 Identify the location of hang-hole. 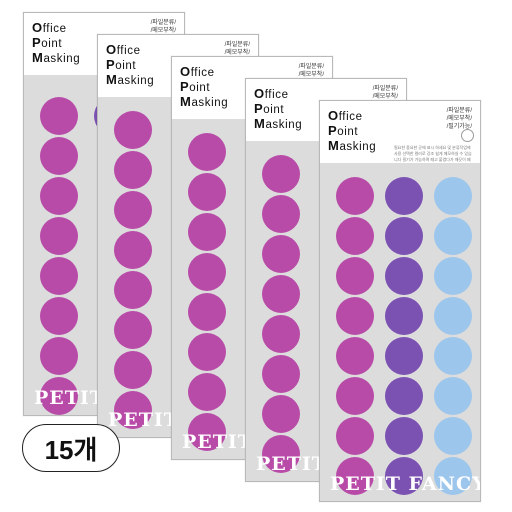
(467, 135).